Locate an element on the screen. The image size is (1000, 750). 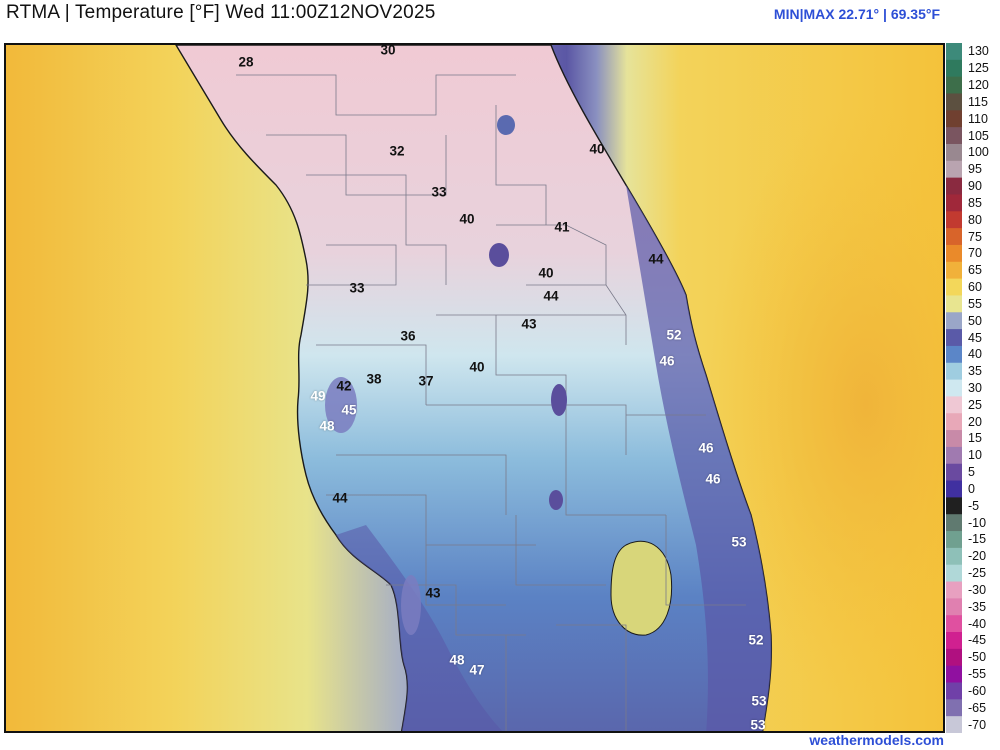
colorbar-tick-label: -15 is located at coordinates (977, 539).